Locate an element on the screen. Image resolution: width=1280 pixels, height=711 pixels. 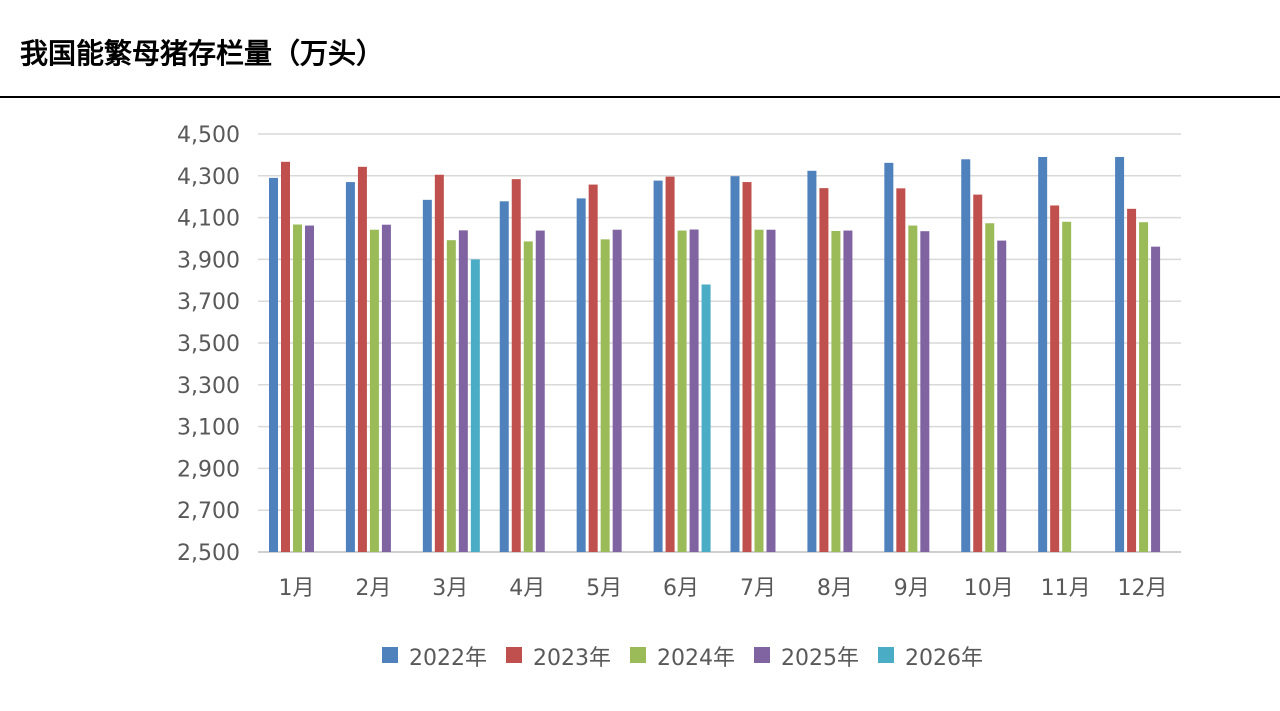
bar-2023年-1月 is located at coordinates (285, 356).